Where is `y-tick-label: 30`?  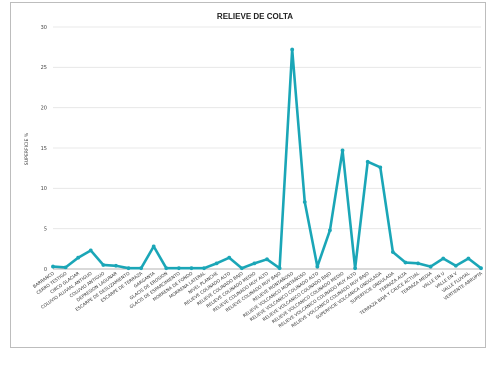
y-tick-label: 30 is located at coordinates (44, 28).